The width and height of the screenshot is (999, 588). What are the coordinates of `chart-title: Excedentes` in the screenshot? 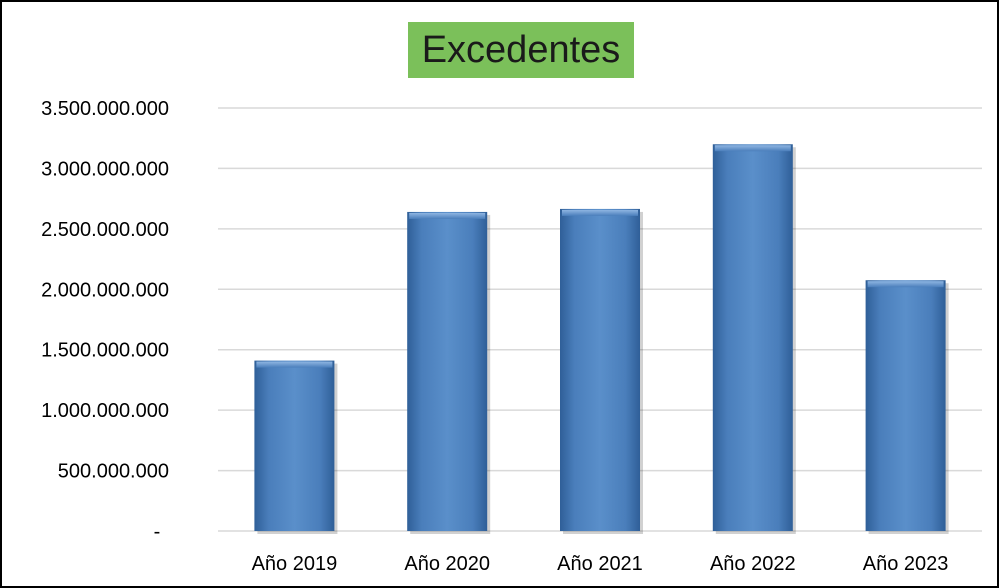 It's located at (521, 49).